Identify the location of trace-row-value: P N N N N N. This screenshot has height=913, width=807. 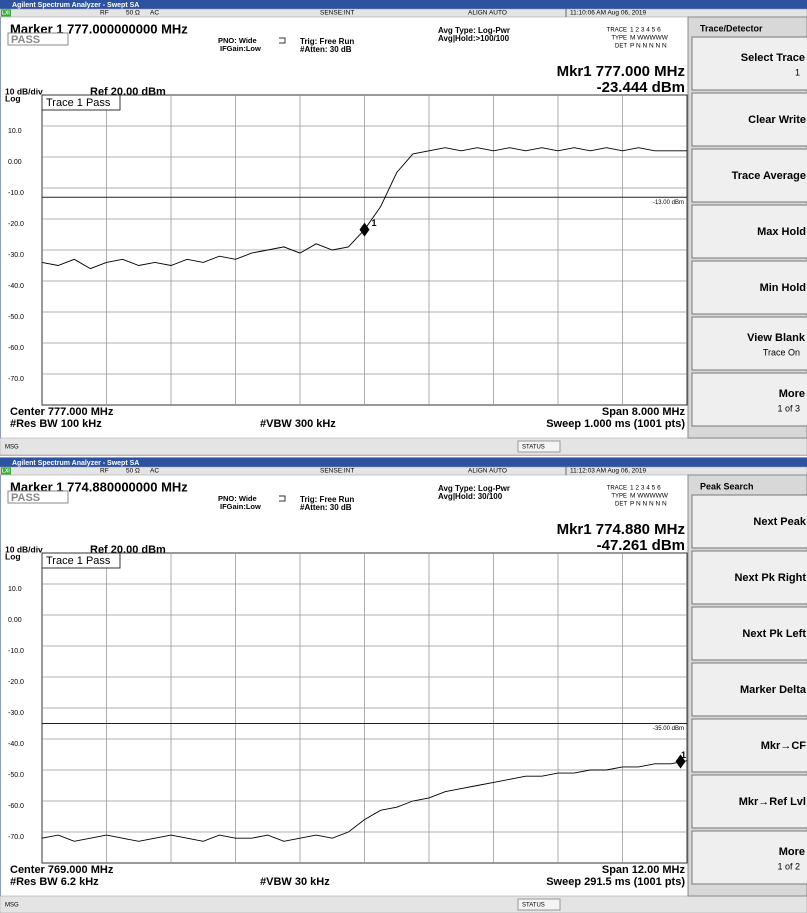
(648, 504).